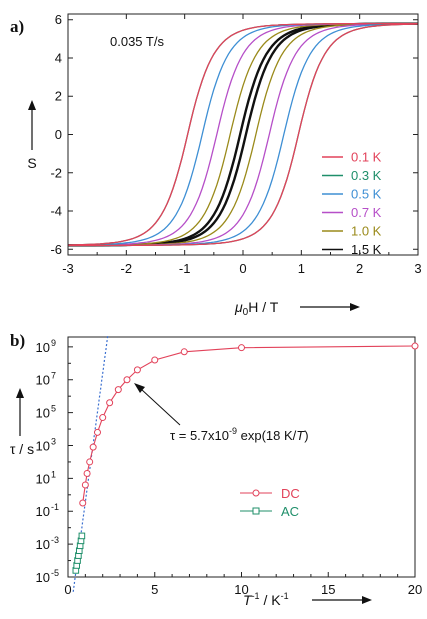 This screenshot has height=619, width=427. Describe the element at coordinates (32, 125) in the screenshot. I see `y-axis-arrow-a` at that location.